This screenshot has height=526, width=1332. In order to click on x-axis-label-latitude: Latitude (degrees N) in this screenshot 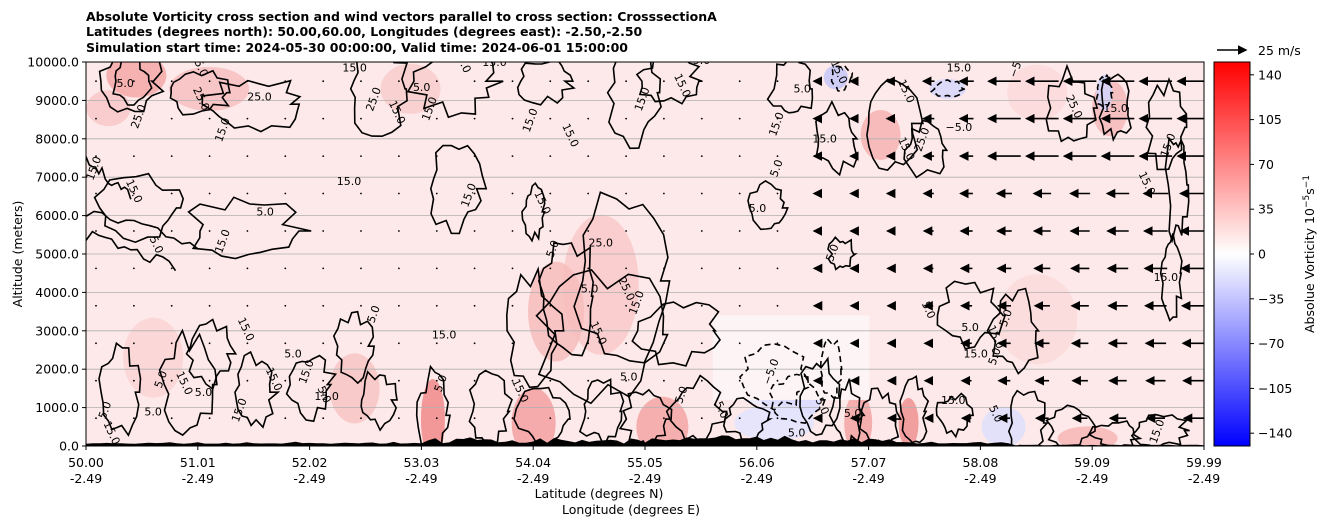, I will do `click(599, 493)`.